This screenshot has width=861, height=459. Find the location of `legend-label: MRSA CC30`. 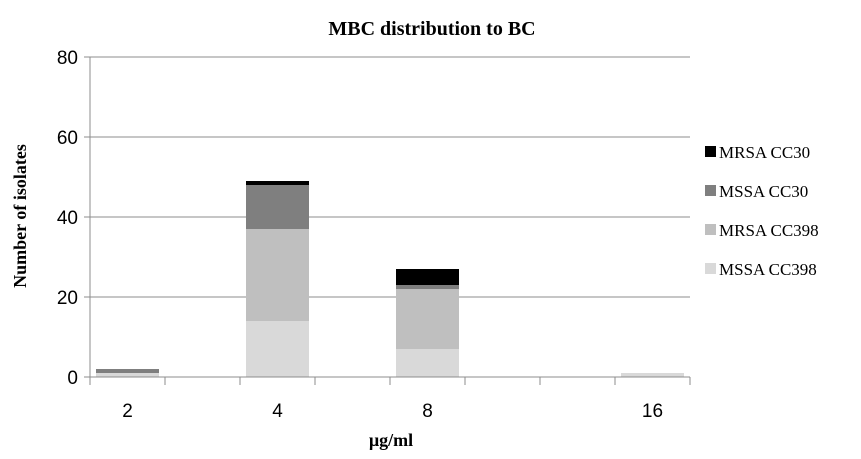

legend-label: MRSA CC30 is located at coordinates (764, 152).